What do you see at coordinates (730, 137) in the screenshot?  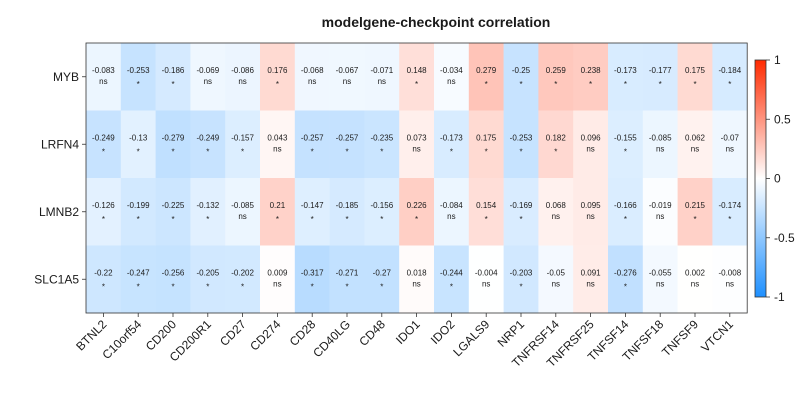 I see `cell-value-label: -0.07` at bounding box center [730, 137].